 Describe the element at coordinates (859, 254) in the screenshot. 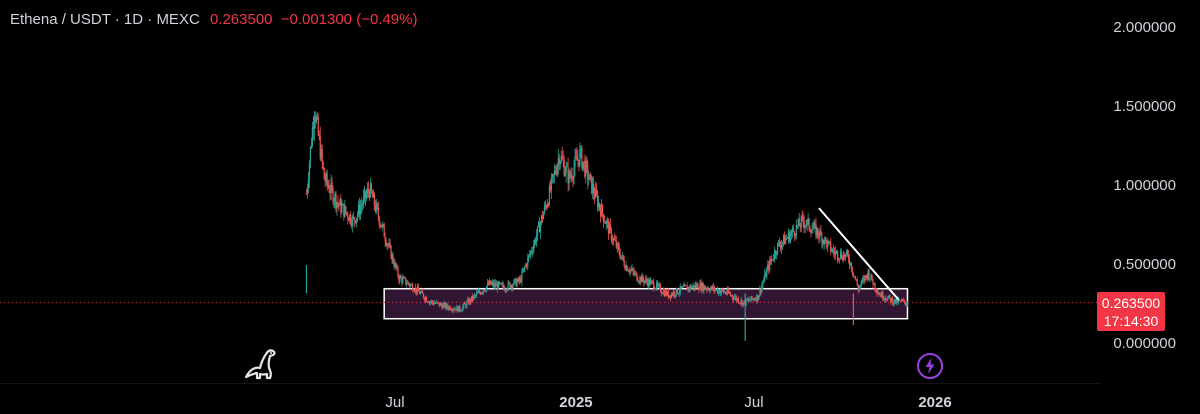

I see `trendline` at that location.